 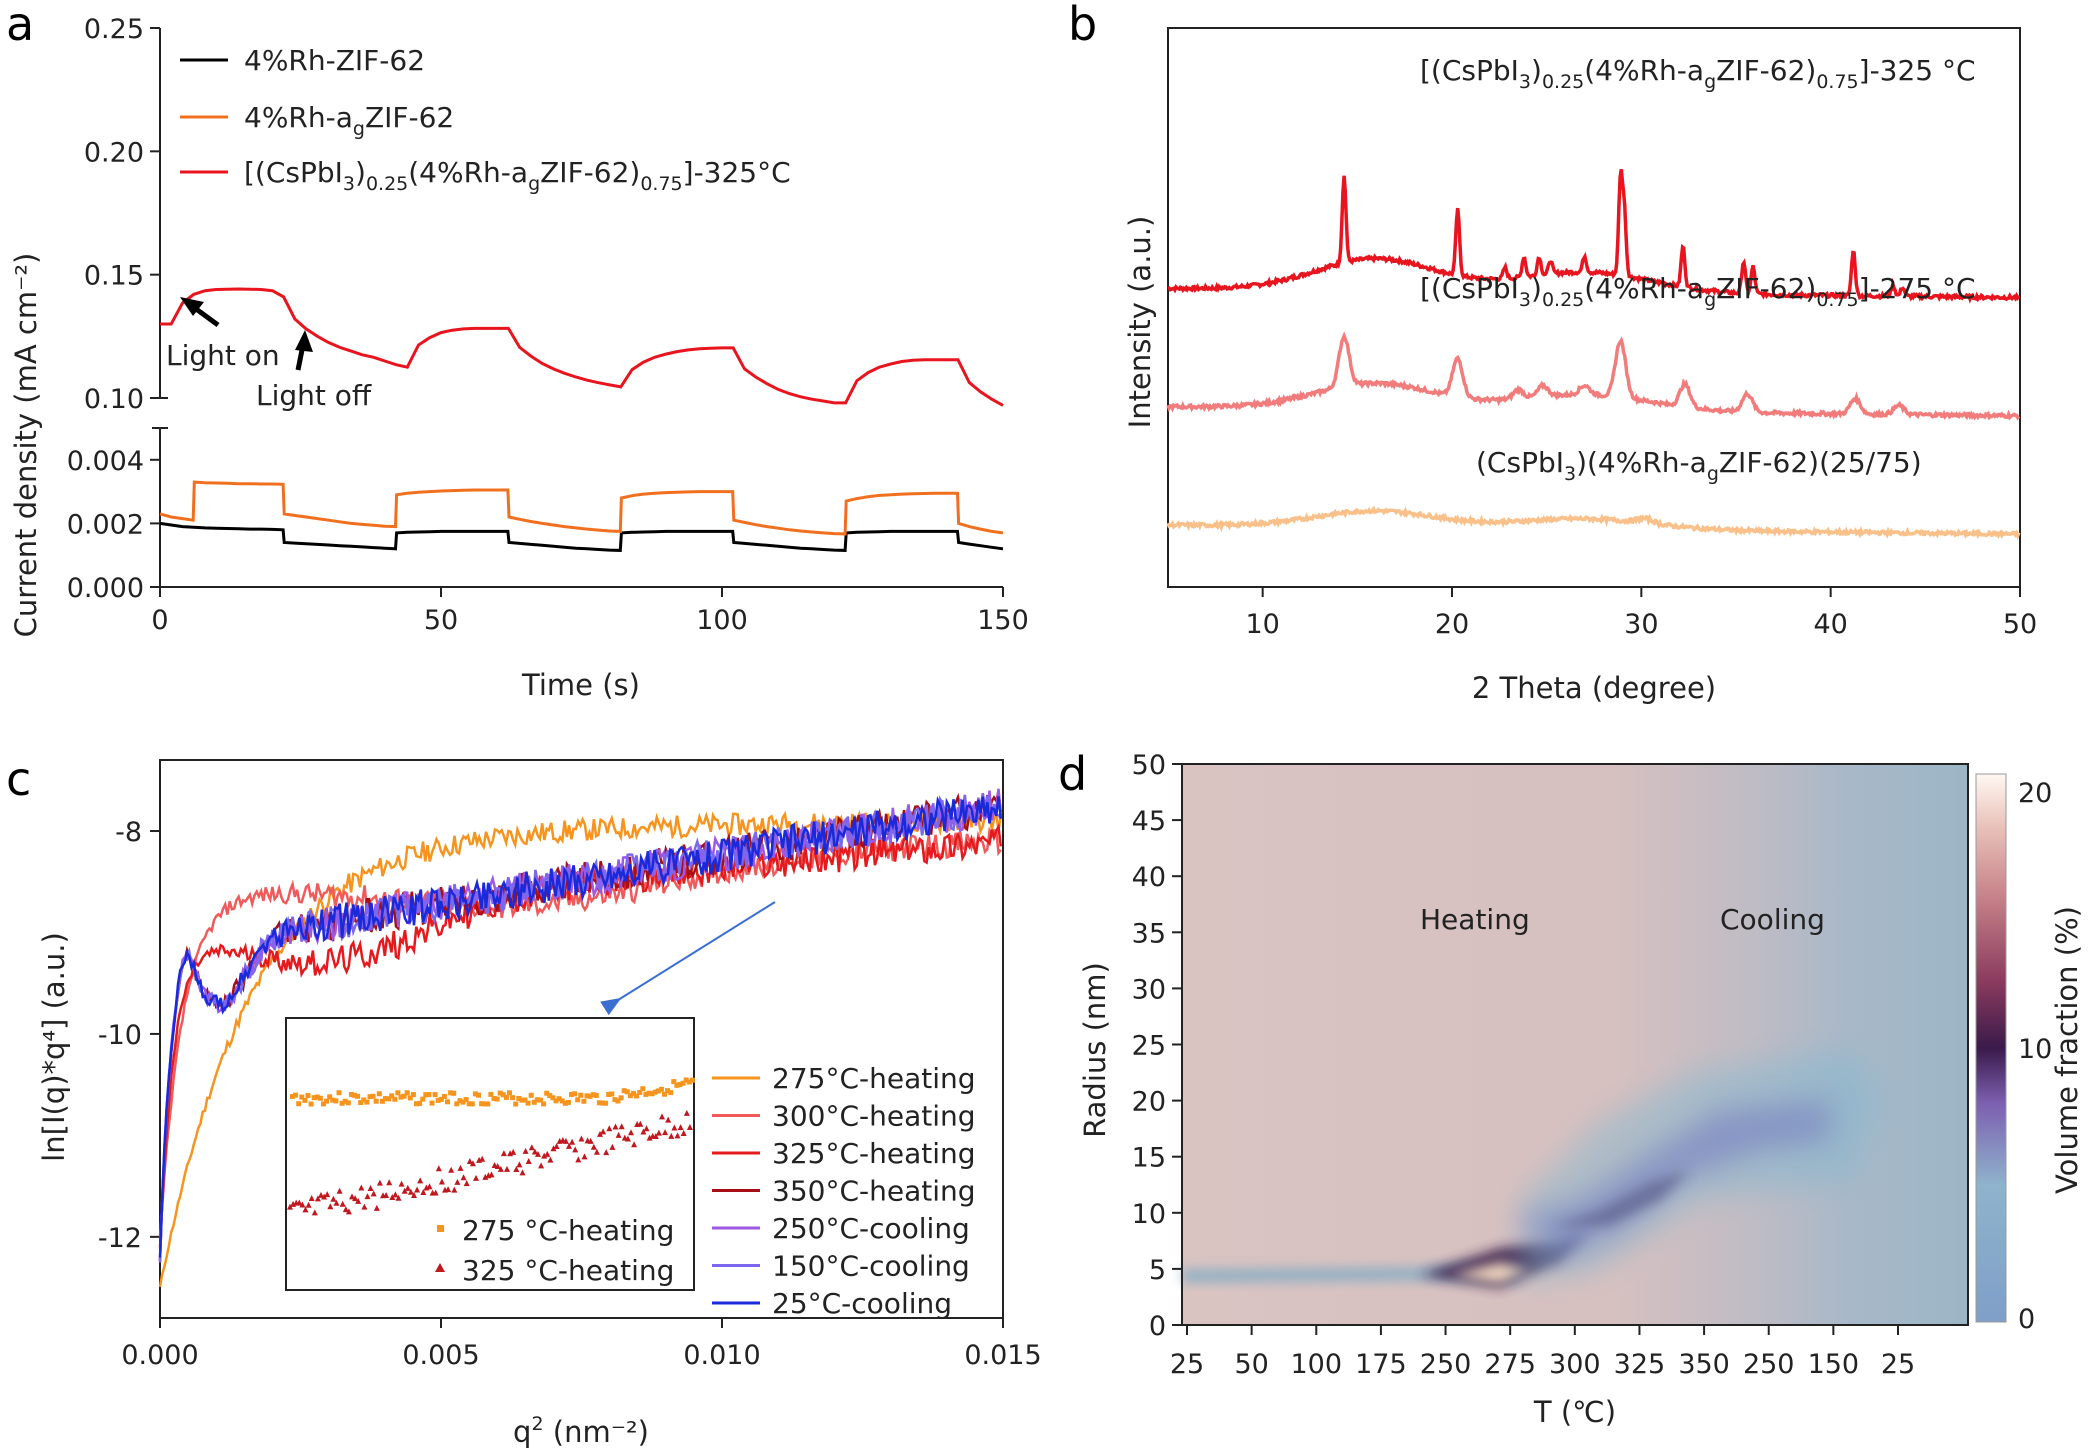 I want to click on inset-points, so click(x=491, y=1146).